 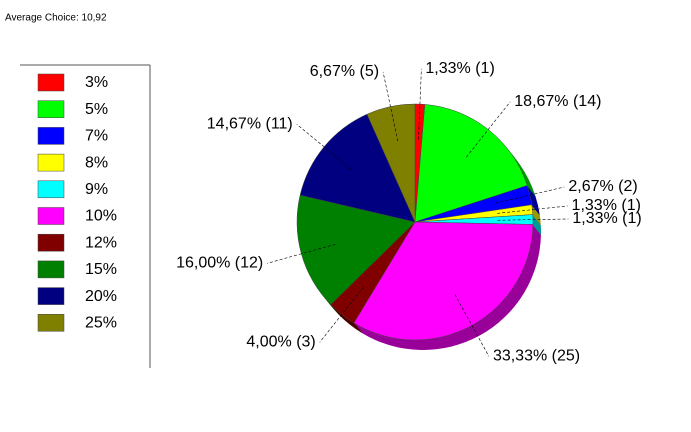 I want to click on legend-label: 9%, so click(x=96, y=189).